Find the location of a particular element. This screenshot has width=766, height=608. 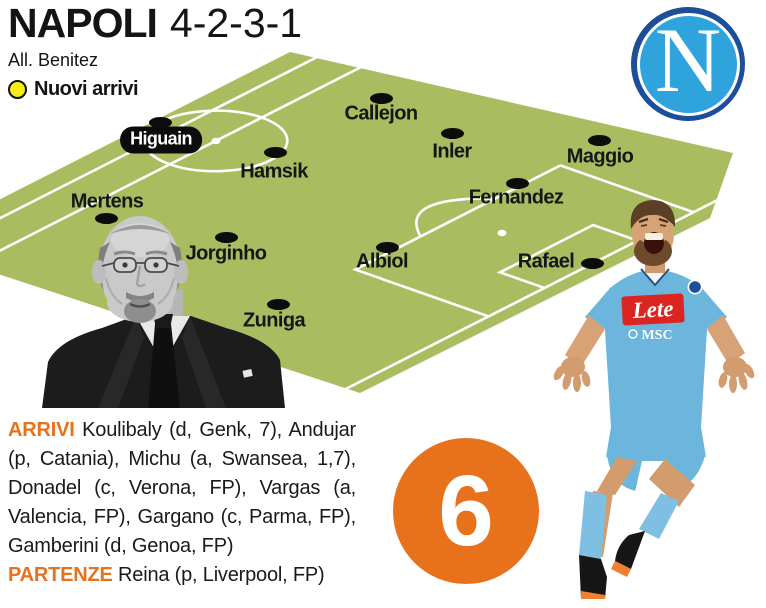

center-spot is located at coordinates (216, 141).